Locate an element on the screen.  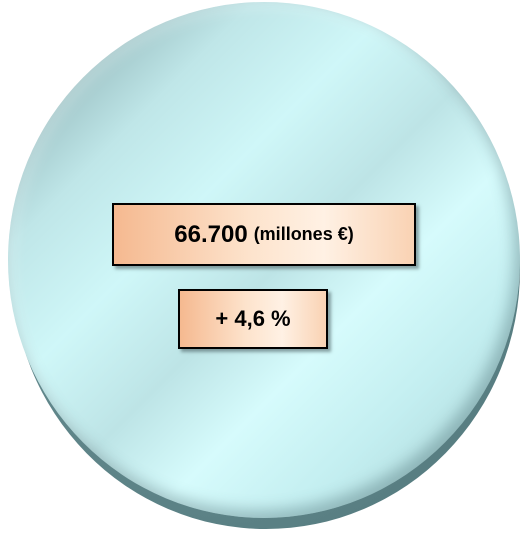
growth-value: + 4,6 % is located at coordinates (253, 318).